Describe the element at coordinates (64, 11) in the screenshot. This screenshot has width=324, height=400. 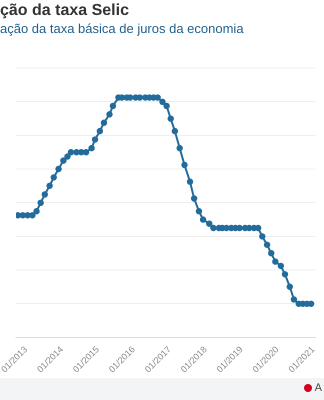
I see `chart-title: ção da taxa Selic` at that location.